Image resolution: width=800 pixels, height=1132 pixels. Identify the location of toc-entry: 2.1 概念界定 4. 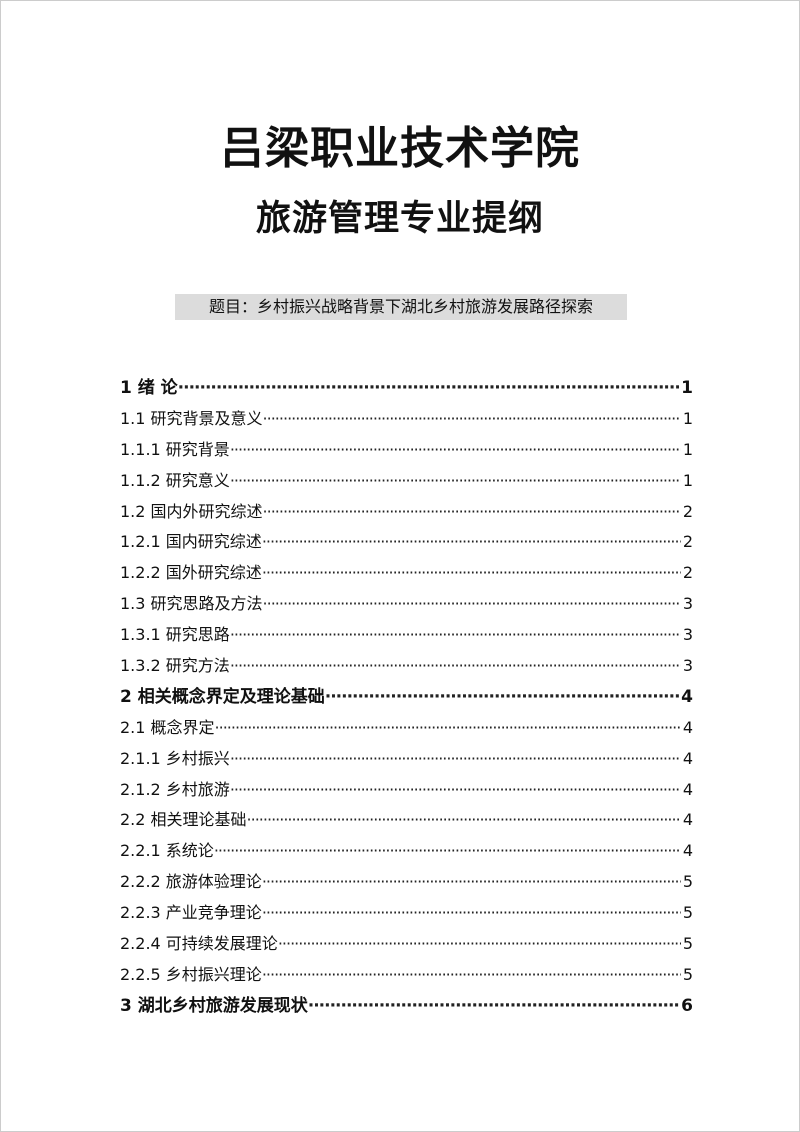
(406, 728).